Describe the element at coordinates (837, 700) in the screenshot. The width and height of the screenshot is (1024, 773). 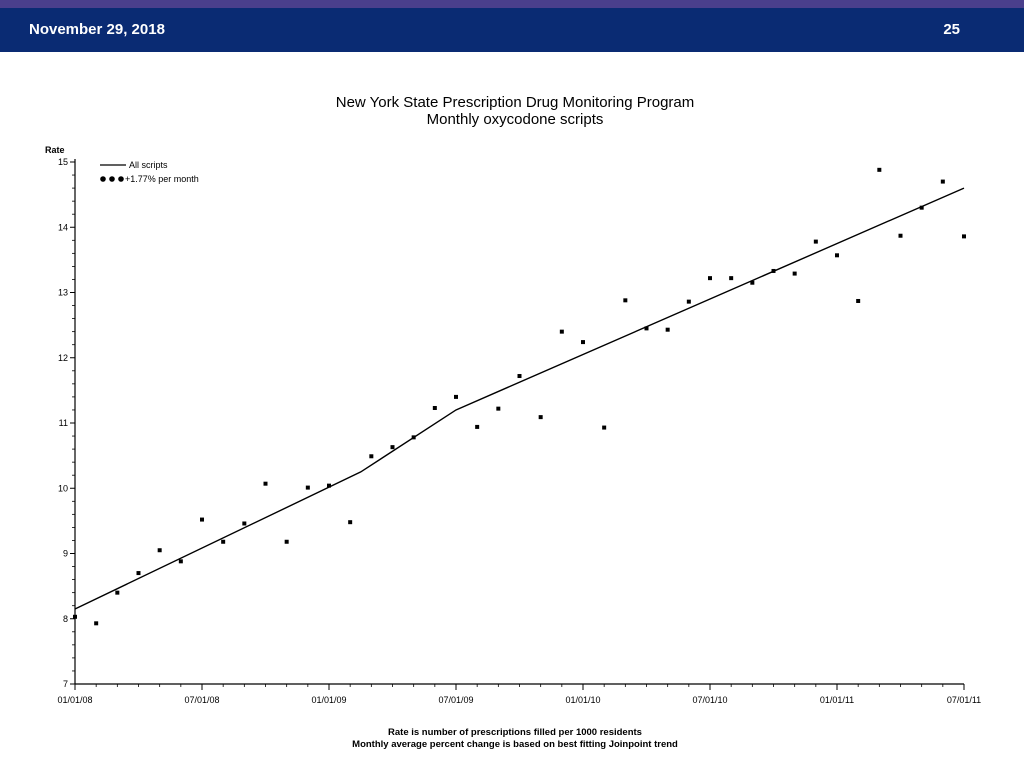
I see `x-tick-label: 01/01/11` at that location.